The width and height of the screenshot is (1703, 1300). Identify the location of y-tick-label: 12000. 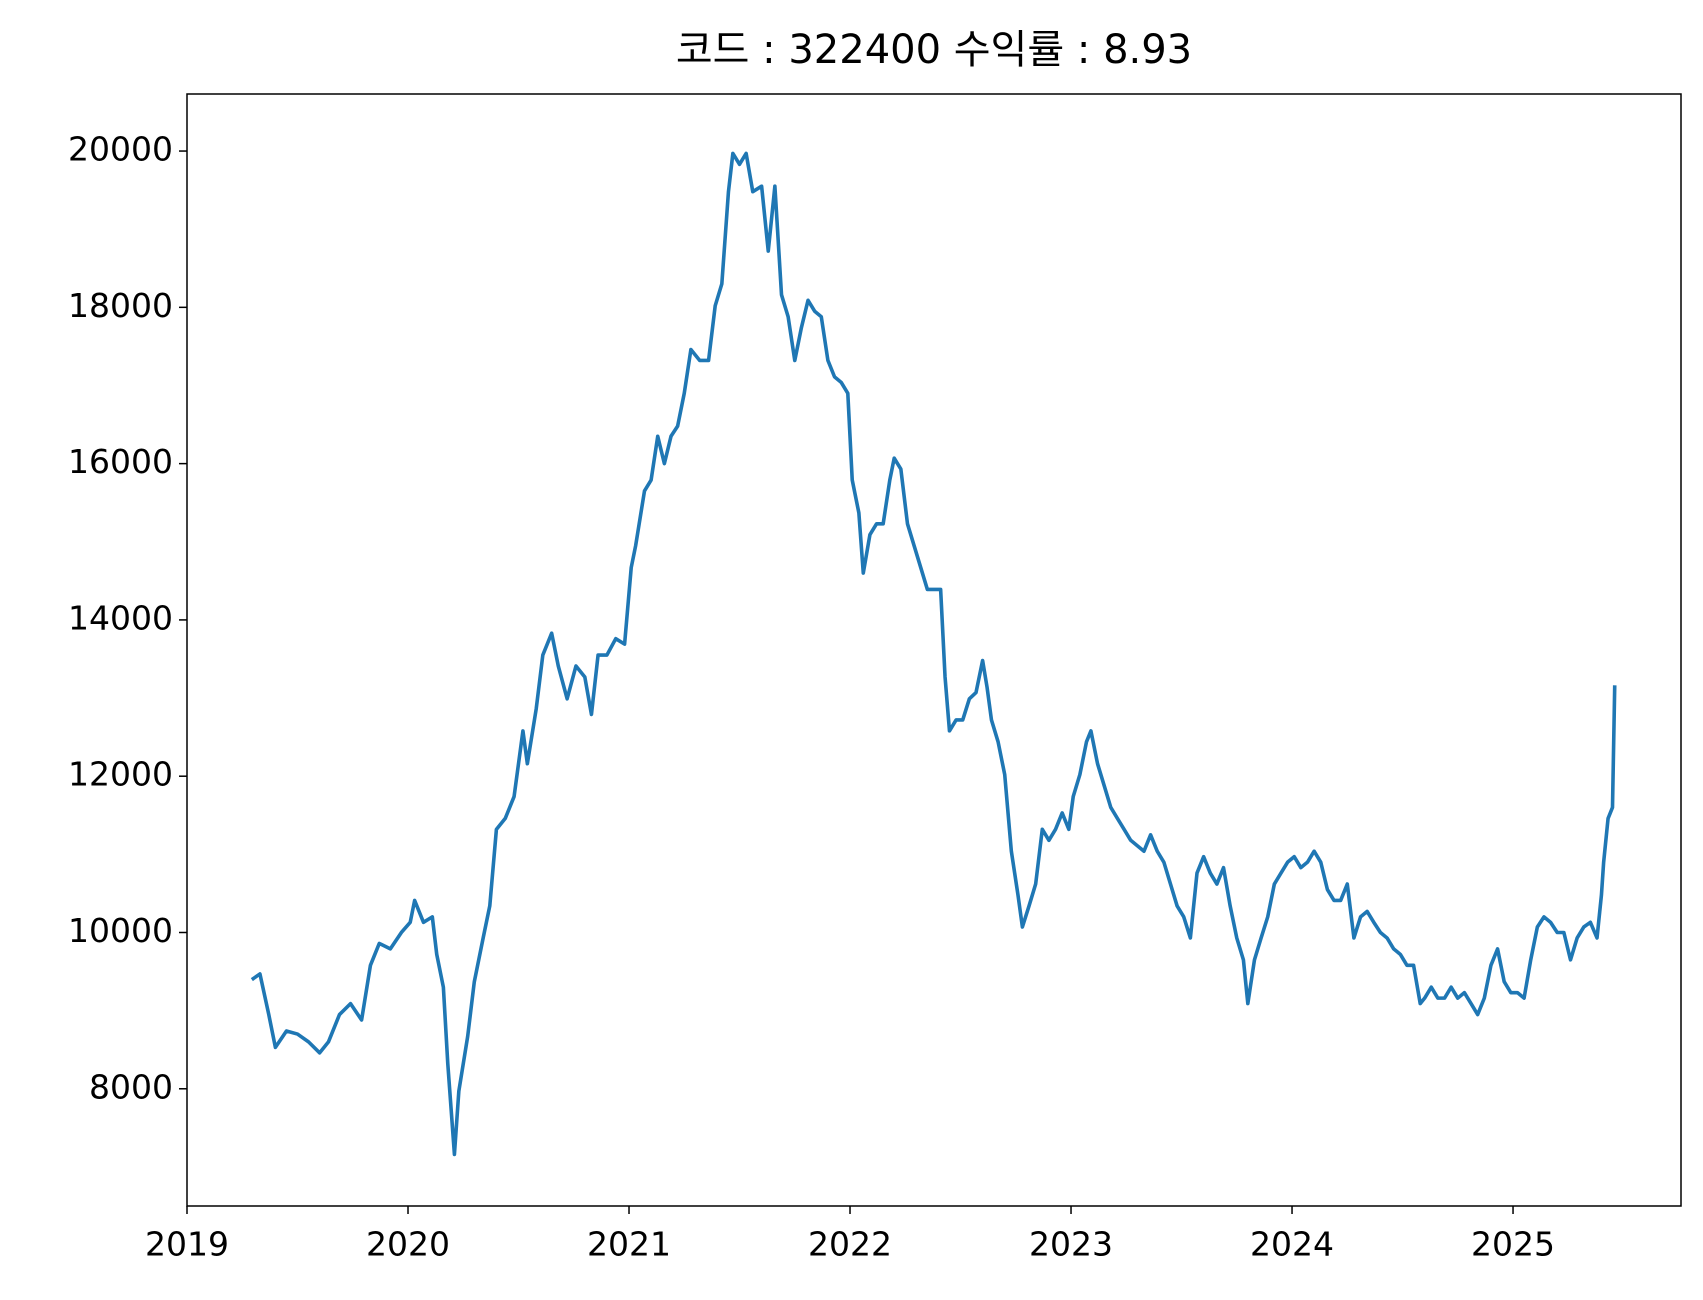
(120, 774).